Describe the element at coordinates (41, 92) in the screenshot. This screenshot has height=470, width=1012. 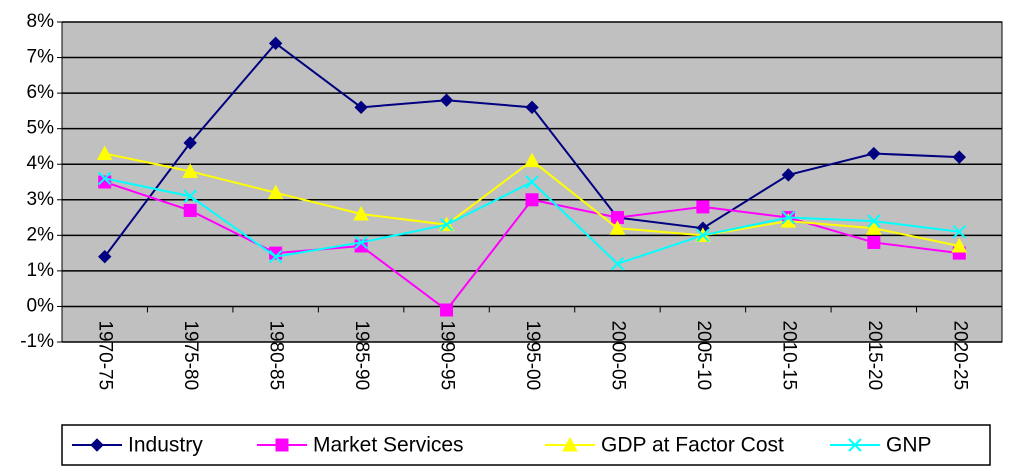
I see `y-tick-label: 6%` at that location.